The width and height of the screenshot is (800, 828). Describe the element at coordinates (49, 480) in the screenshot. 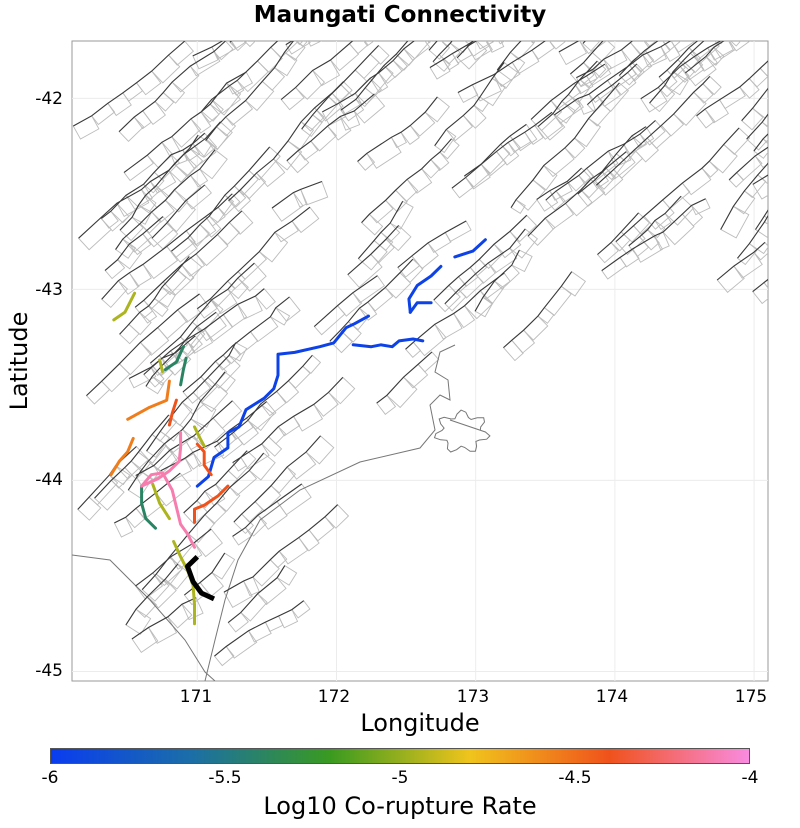

I see `y-tick-label: -44` at that location.